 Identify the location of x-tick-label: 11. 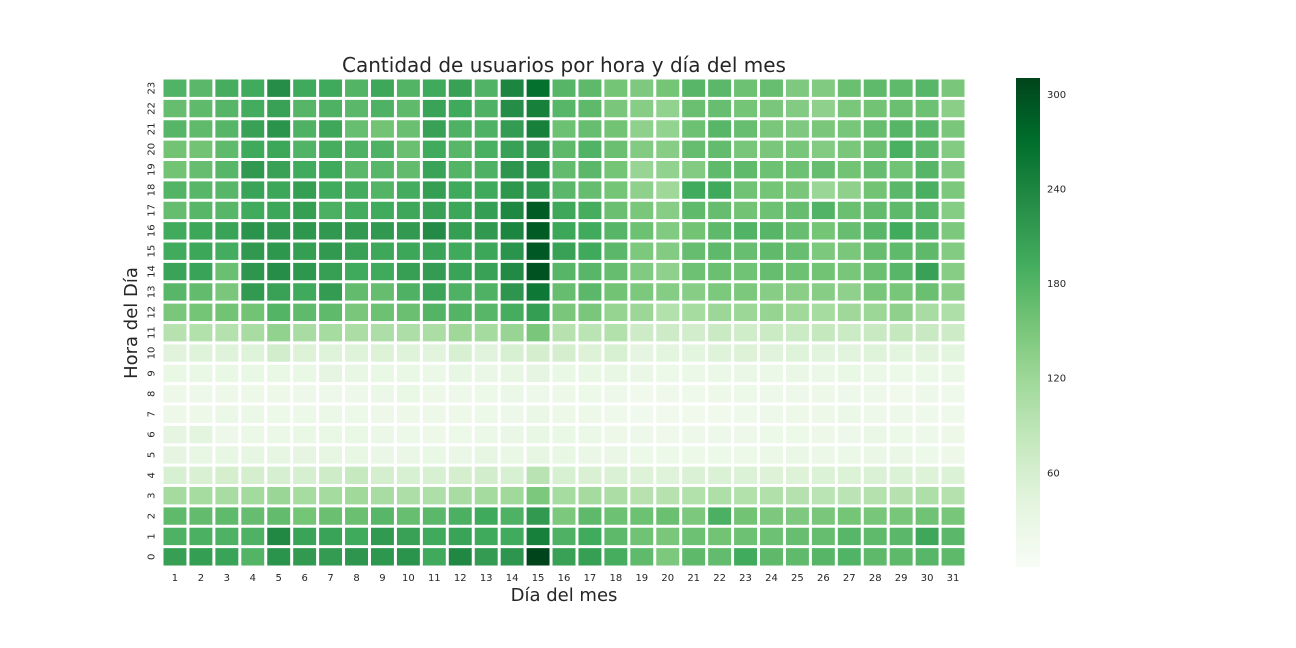
(434, 578).